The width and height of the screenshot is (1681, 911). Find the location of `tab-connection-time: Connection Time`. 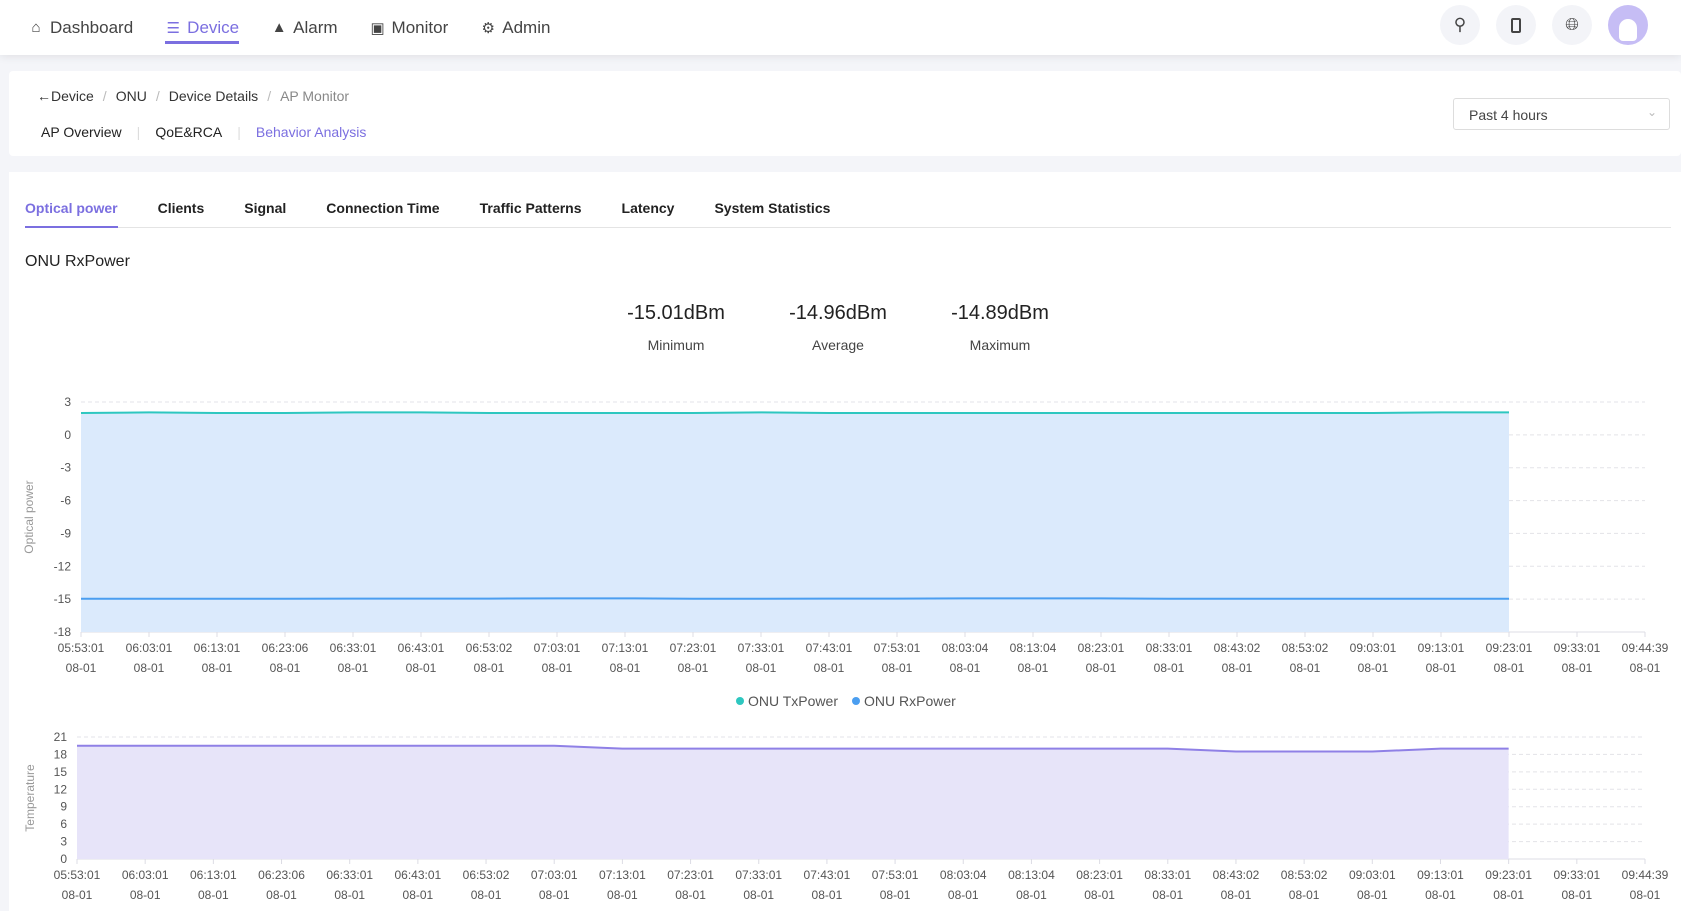

tab-connection-time: Connection Time is located at coordinates (383, 208).